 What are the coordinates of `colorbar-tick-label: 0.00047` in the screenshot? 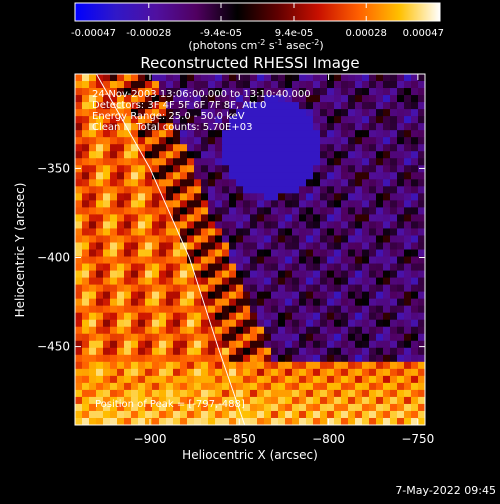 It's located at (423, 33).